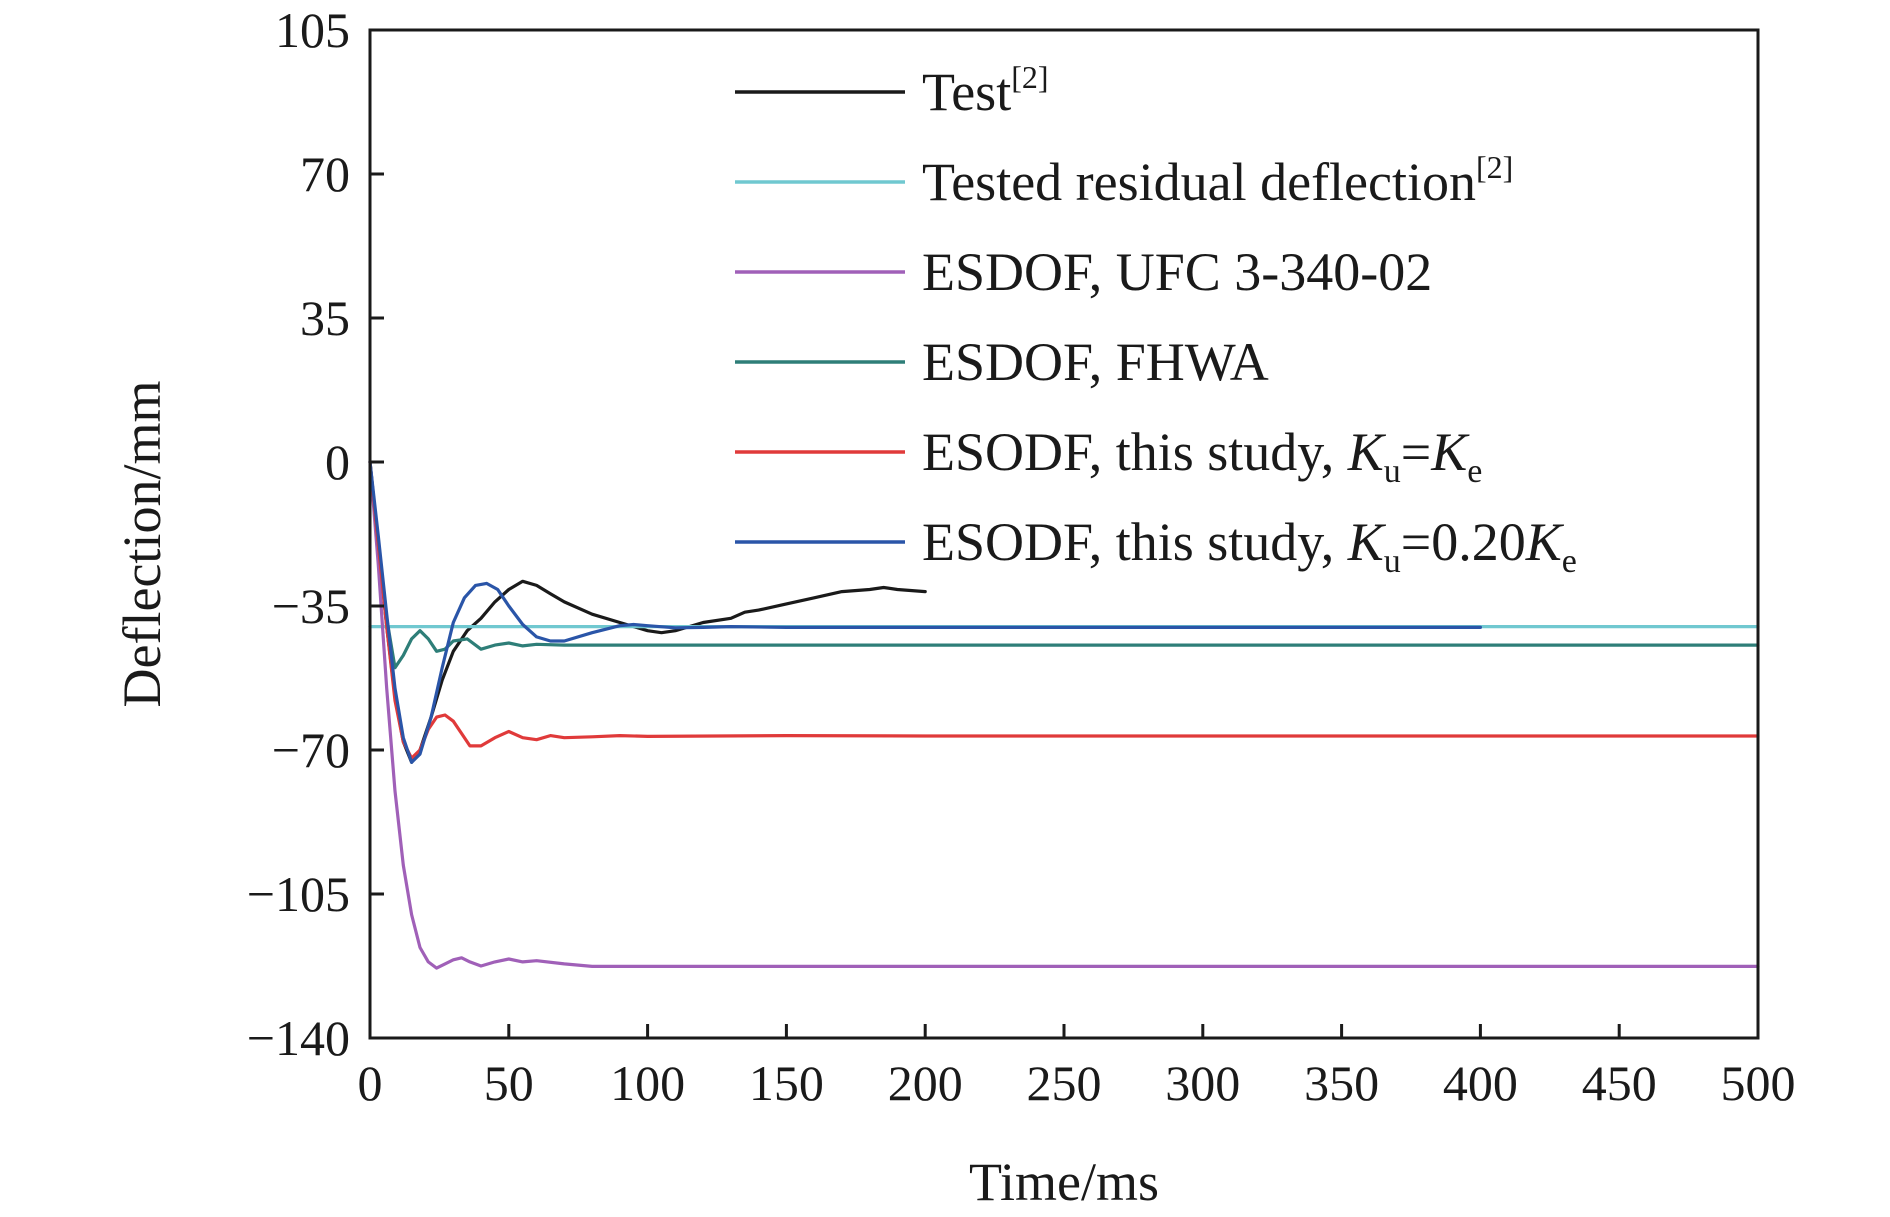 Image resolution: width=1890 pixels, height=1217 pixels. I want to click on y-tick-label: −70, so click(311, 750).